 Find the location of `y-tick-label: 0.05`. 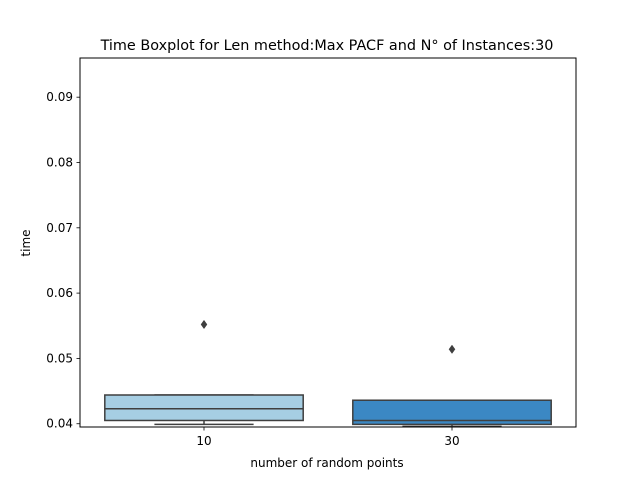

y-tick-label: 0.05 is located at coordinates (59, 358).